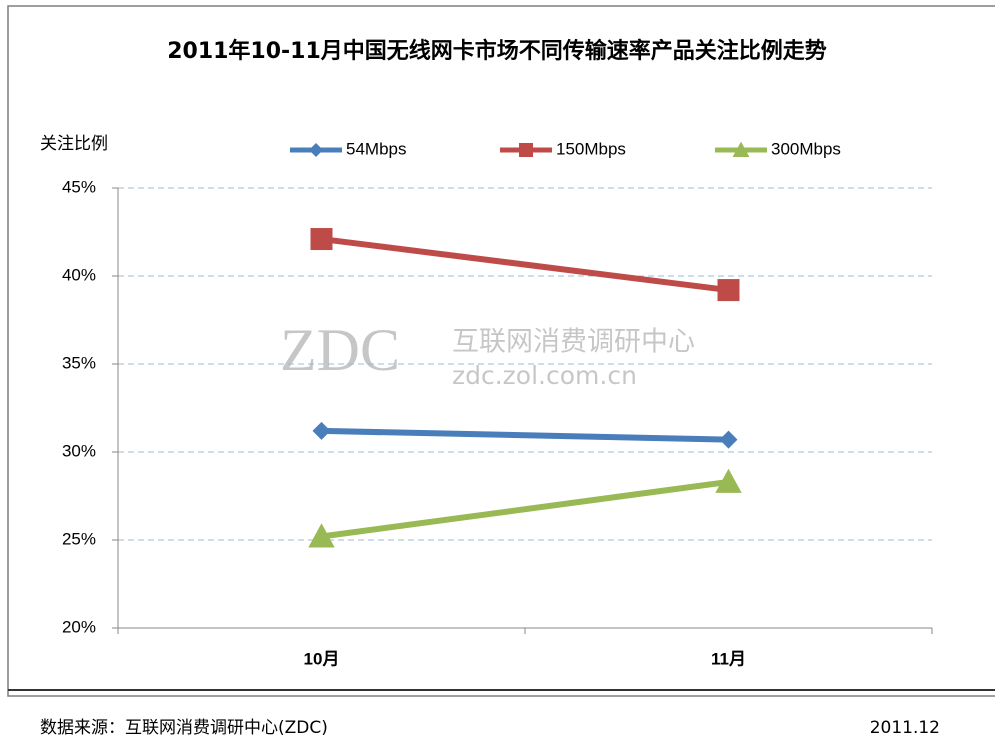  Describe the element at coordinates (74, 144) in the screenshot. I see `y-axis-label: 关注比例` at that location.